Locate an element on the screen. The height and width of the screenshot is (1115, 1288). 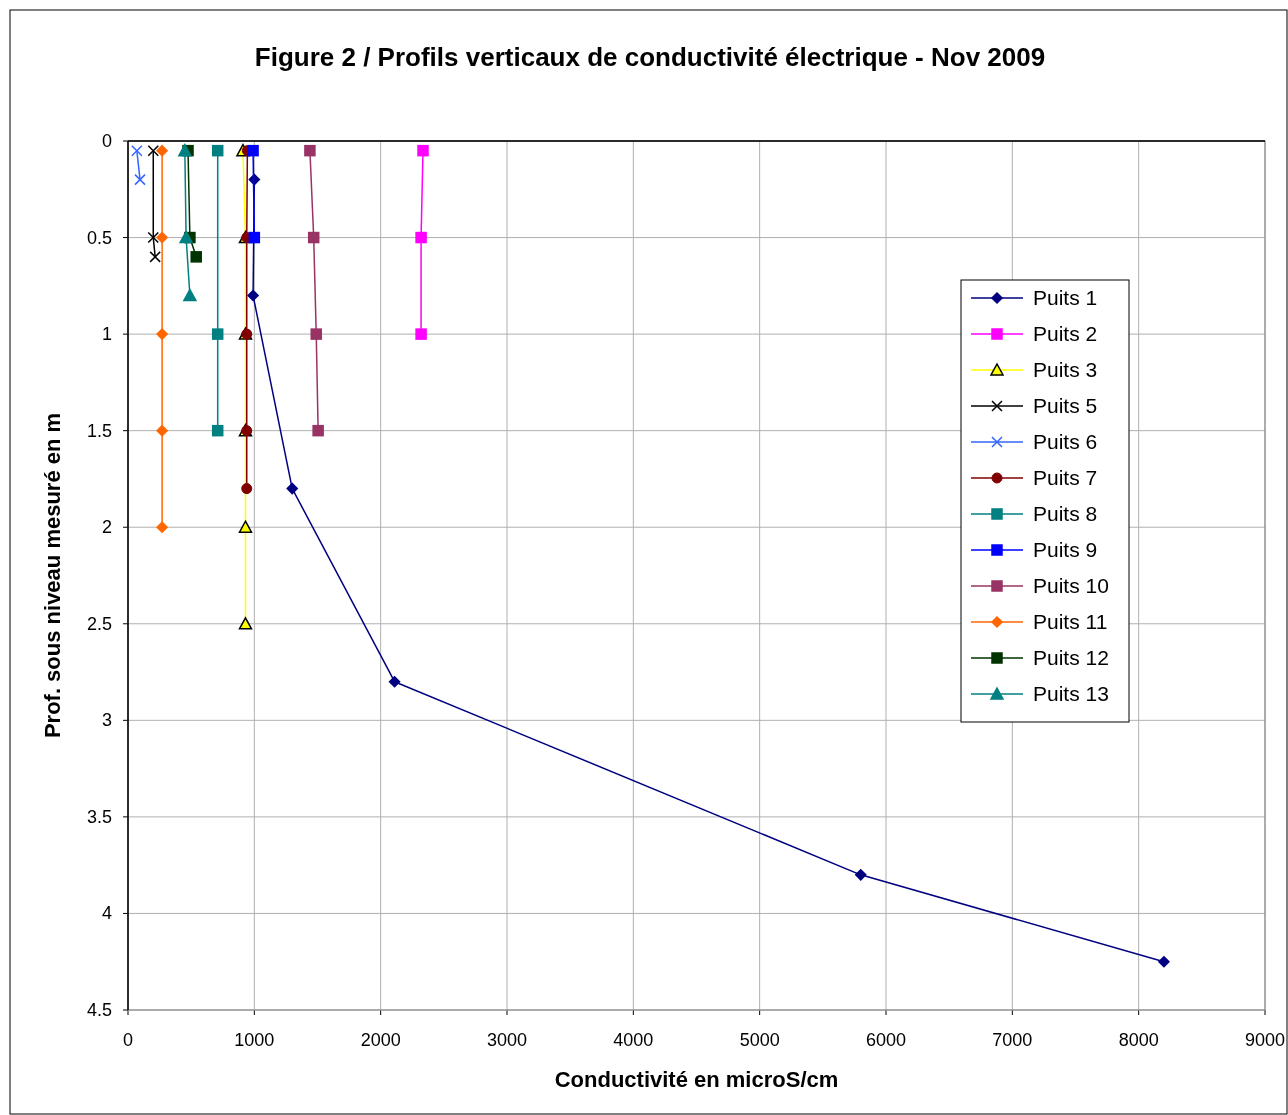
legend-label: Puits 1 is located at coordinates (1065, 297).